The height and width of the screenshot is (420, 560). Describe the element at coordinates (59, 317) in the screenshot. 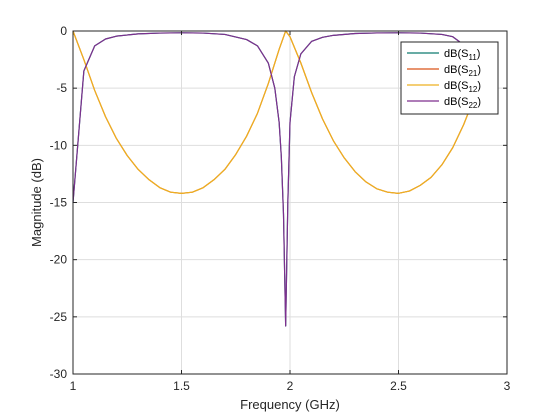

I see `y-tick-label: -25` at that location.